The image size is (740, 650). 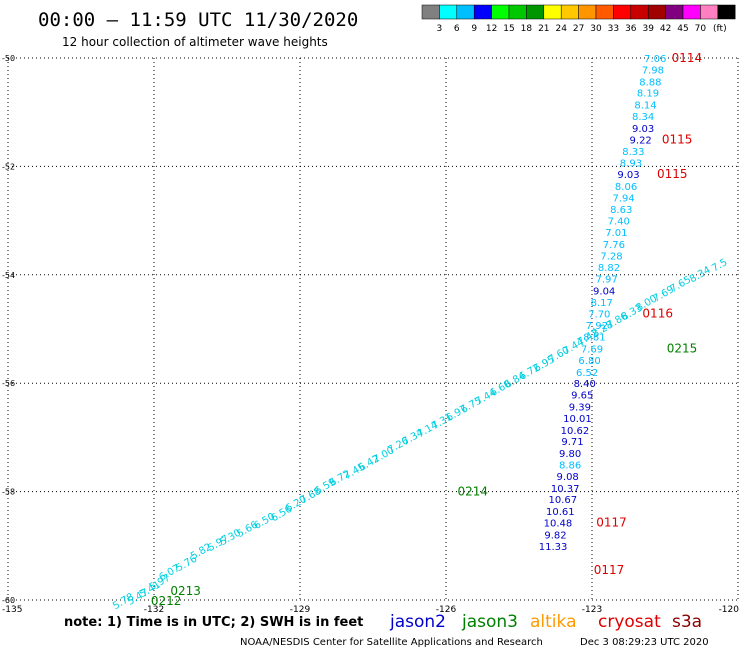 What do you see at coordinates (587, 373) in the screenshot?
I see `data-label-altika: 6.52` at bounding box center [587, 373].